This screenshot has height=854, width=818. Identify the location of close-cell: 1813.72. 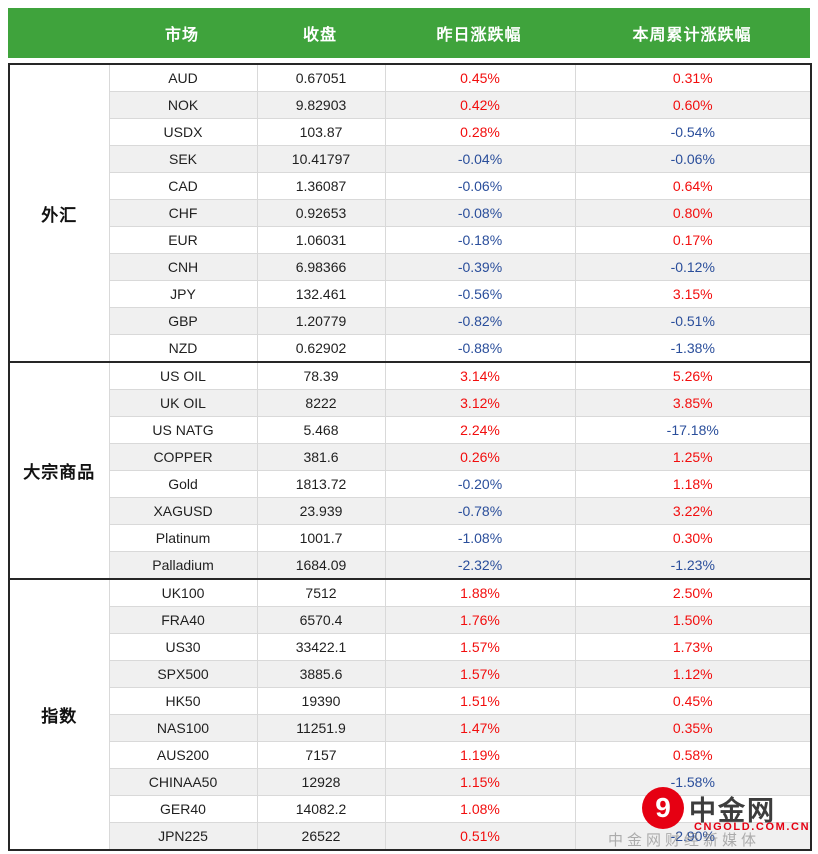
(321, 484).